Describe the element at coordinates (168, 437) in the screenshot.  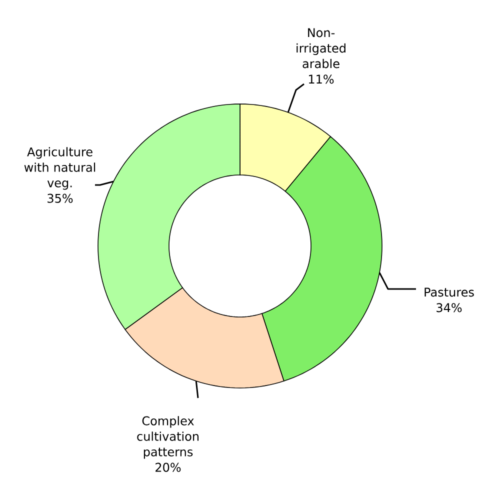
I see `slice-label: Complex cultivation patterns` at that location.